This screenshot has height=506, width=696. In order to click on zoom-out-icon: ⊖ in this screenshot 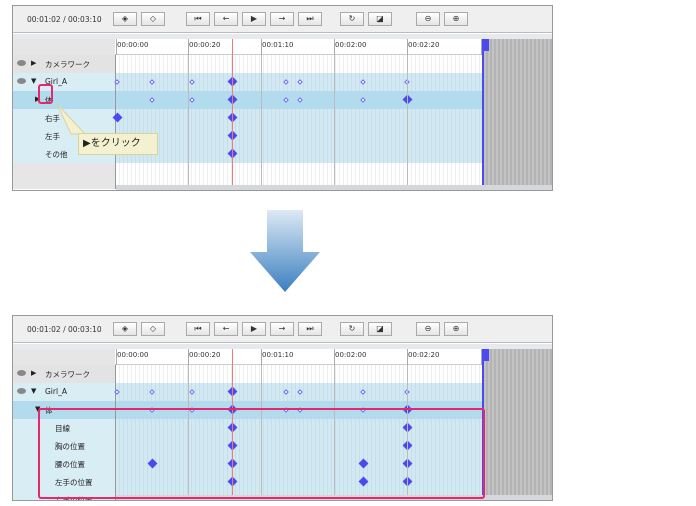, I will do `click(428, 328)`.